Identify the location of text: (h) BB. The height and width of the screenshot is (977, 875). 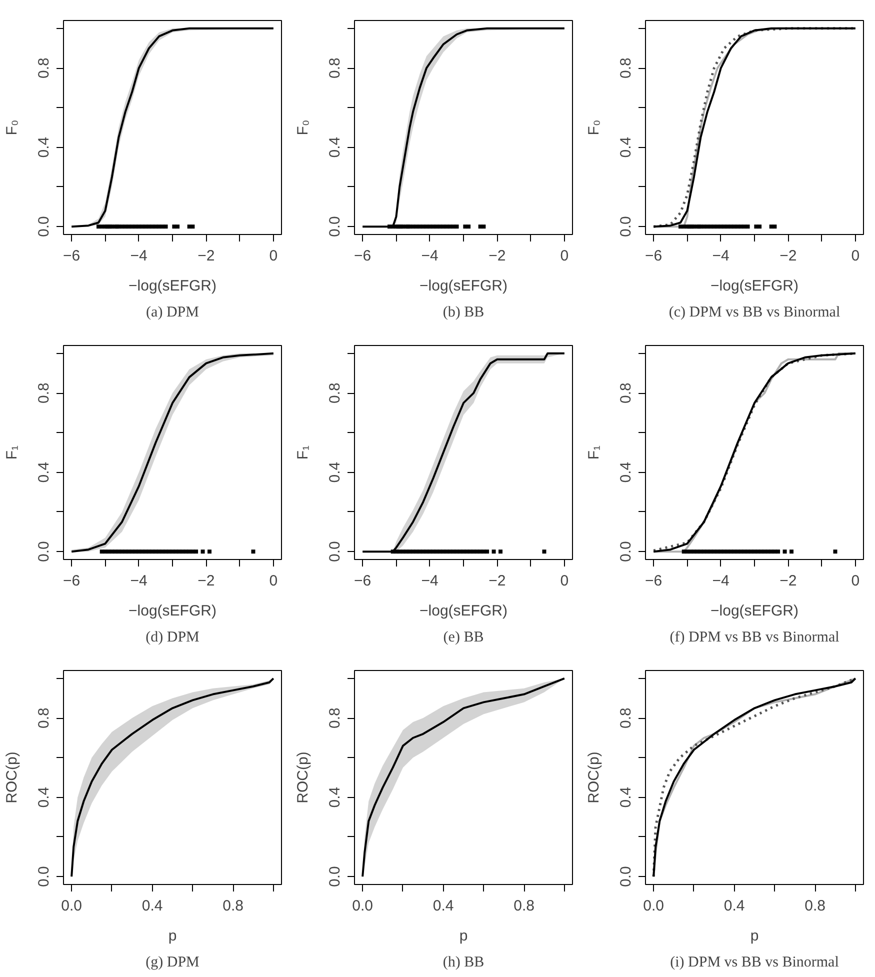
(463, 962).